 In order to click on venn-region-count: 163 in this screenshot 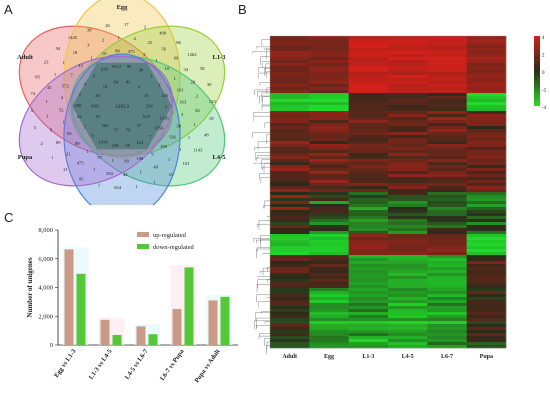, I will do `click(183, 102)`.